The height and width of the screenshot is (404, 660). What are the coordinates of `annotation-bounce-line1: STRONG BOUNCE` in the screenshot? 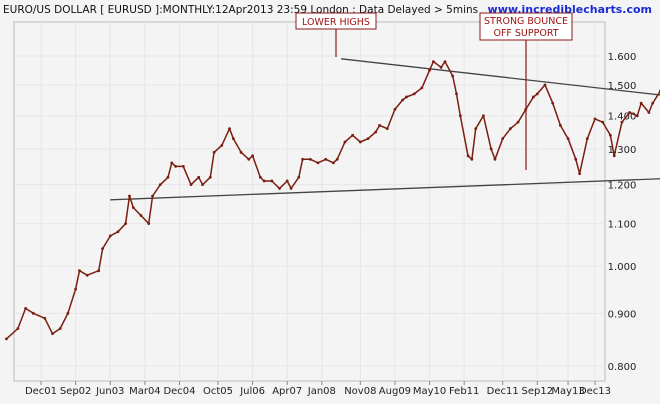 It's located at (526, 21).